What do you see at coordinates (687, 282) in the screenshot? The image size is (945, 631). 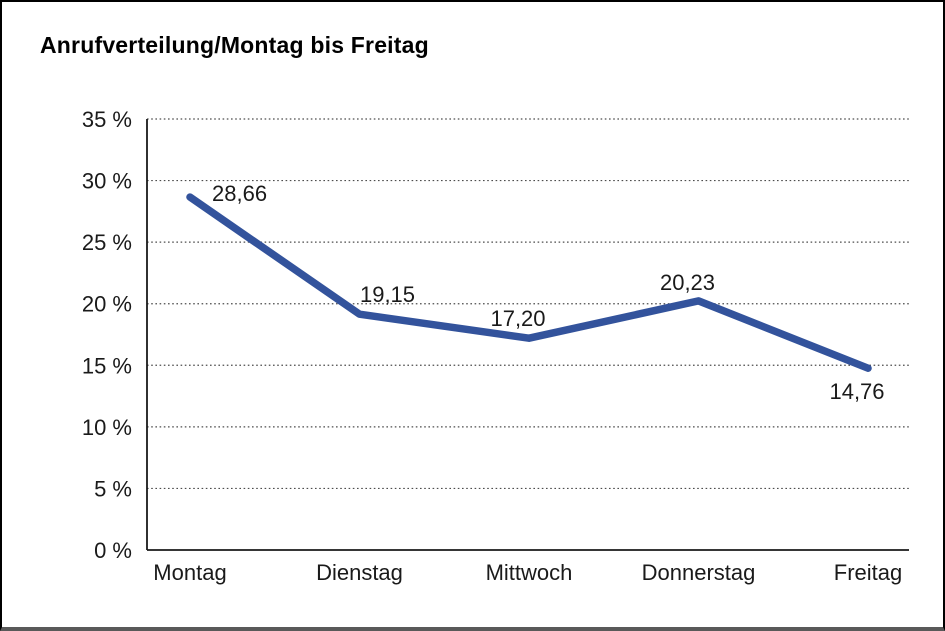 I see `data-label: 20,23` at bounding box center [687, 282].